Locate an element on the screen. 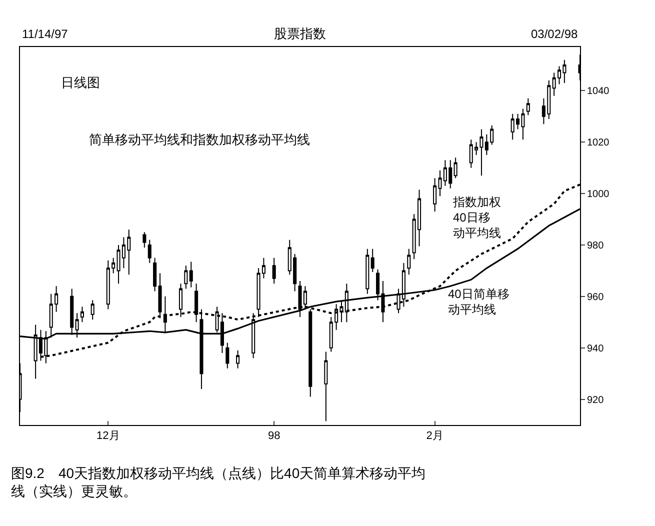  text: 03/02/98 is located at coordinates (554, 34).